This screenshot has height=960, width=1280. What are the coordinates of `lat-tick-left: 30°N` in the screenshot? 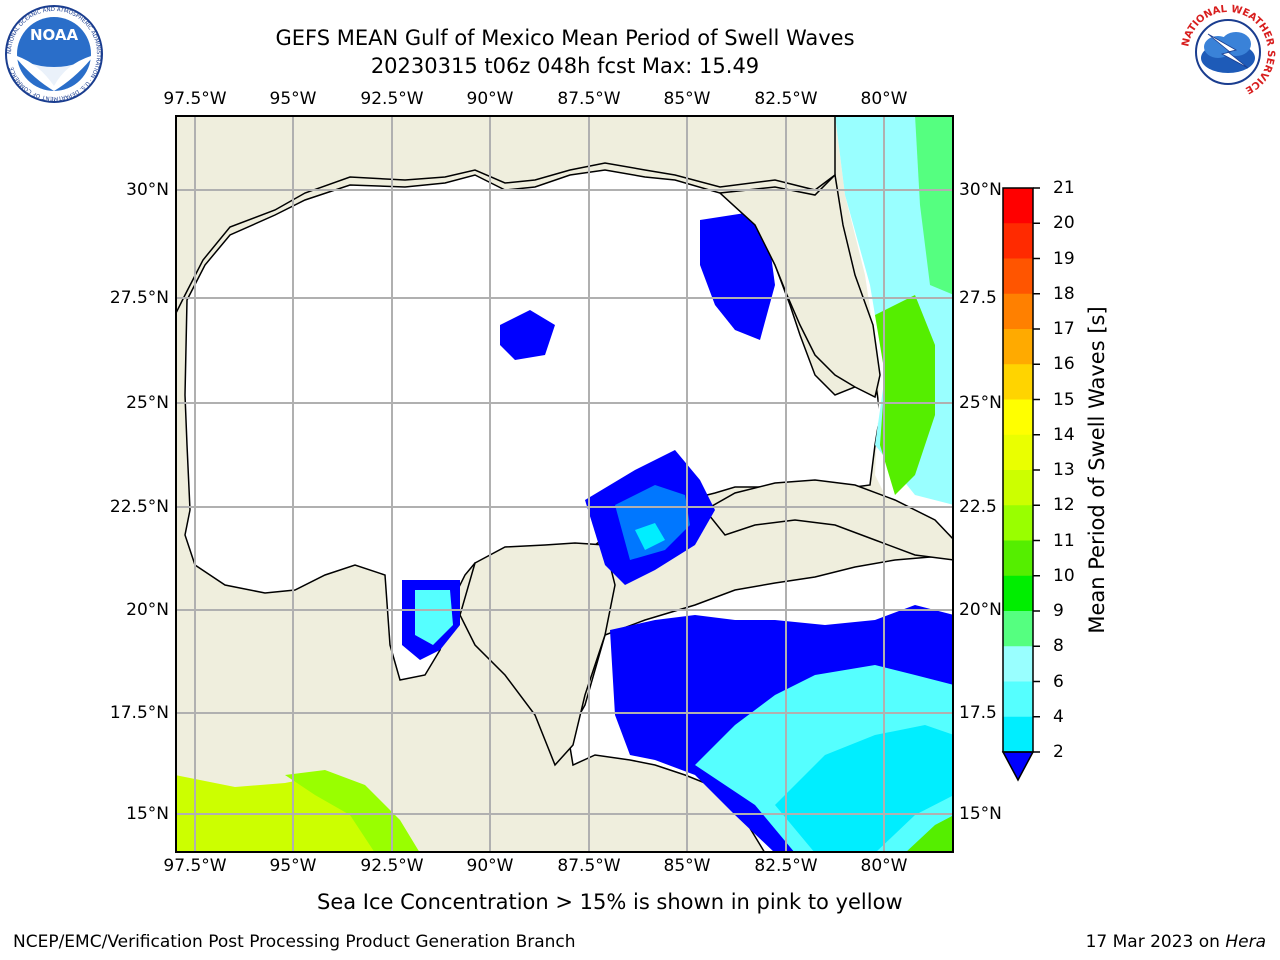 It's located at (147, 190).